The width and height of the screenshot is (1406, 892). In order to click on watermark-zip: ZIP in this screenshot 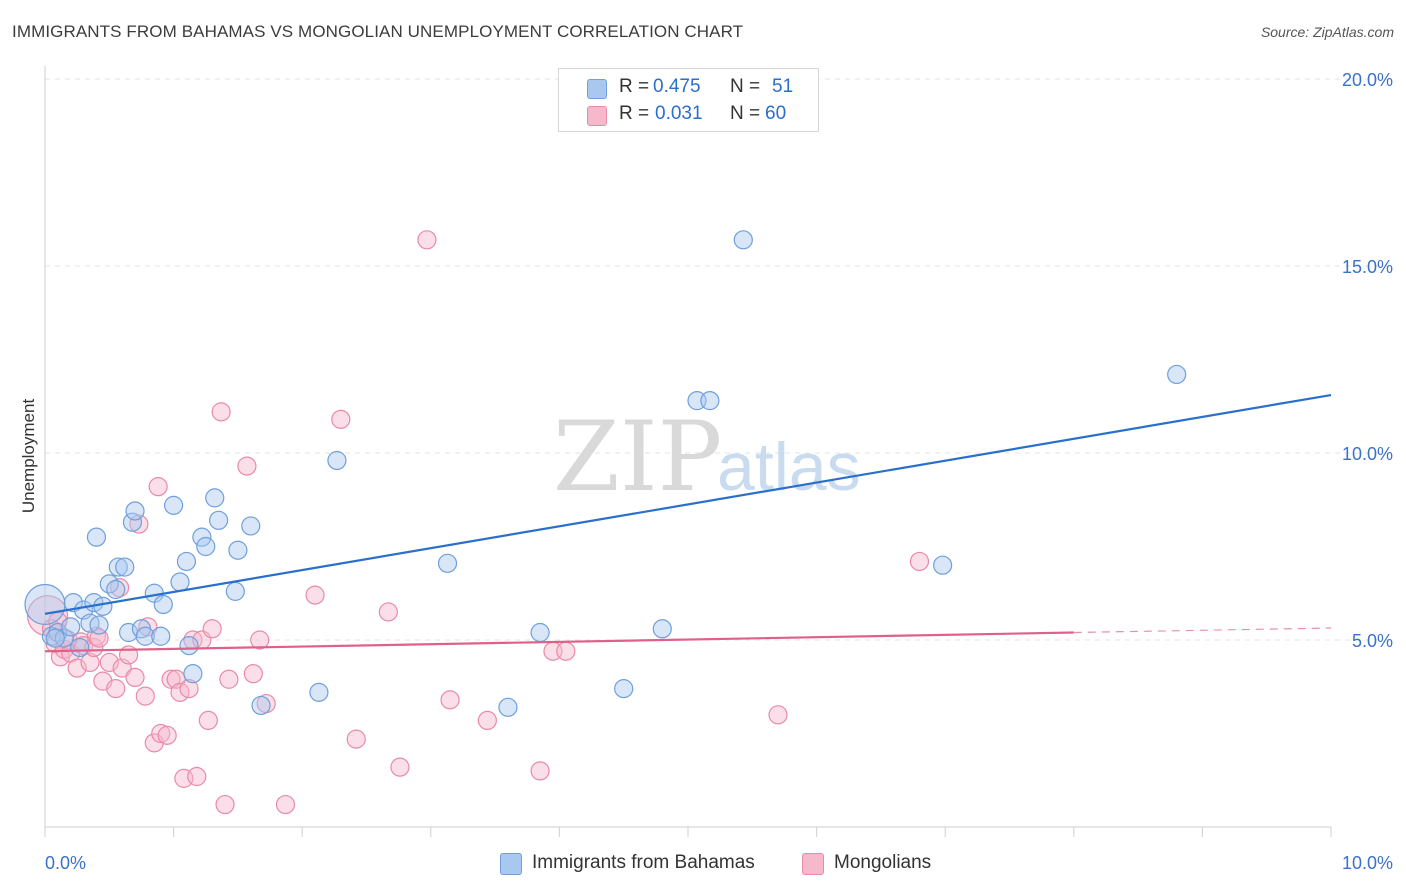, I will do `click(637, 457)`.